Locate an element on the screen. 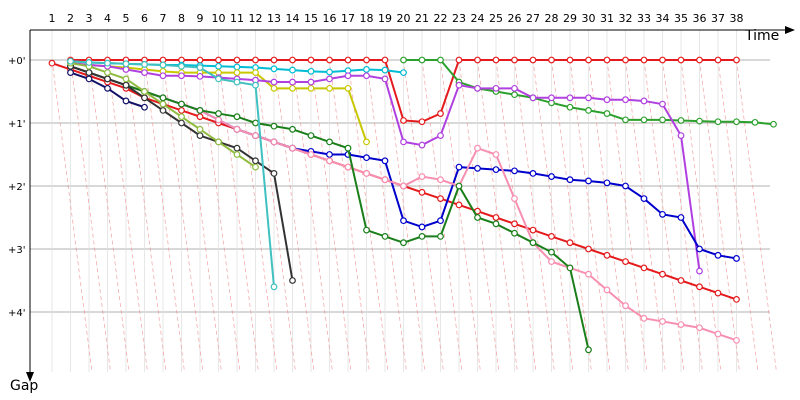 Image resolution: width=800 pixels, height=400 pixels. lap-tick-label: 12 is located at coordinates (256, 18).